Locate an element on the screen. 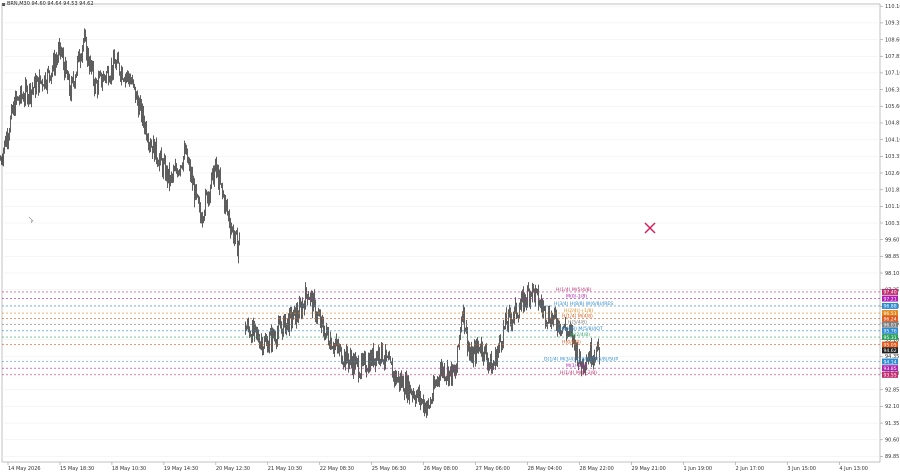 The image size is (900, 474). close-marker-icon is located at coordinates (650, 228).